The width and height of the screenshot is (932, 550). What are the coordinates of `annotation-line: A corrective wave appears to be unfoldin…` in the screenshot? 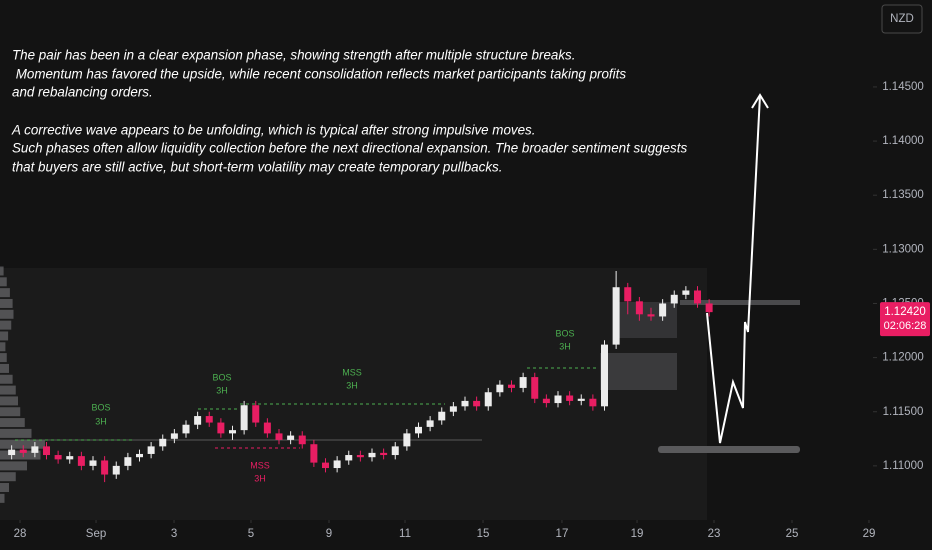 It's located at (273, 130).